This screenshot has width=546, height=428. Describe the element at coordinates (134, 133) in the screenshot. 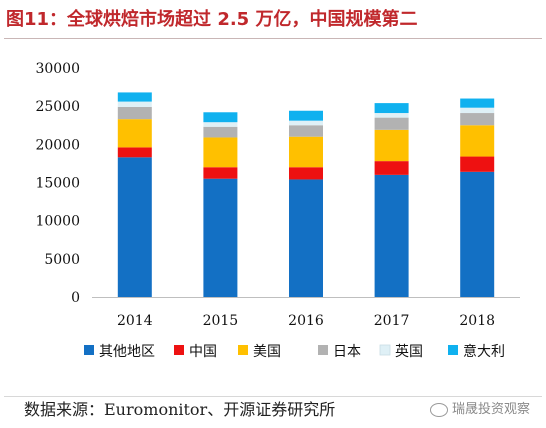

I see `bar-segment-美国-2014` at that location.